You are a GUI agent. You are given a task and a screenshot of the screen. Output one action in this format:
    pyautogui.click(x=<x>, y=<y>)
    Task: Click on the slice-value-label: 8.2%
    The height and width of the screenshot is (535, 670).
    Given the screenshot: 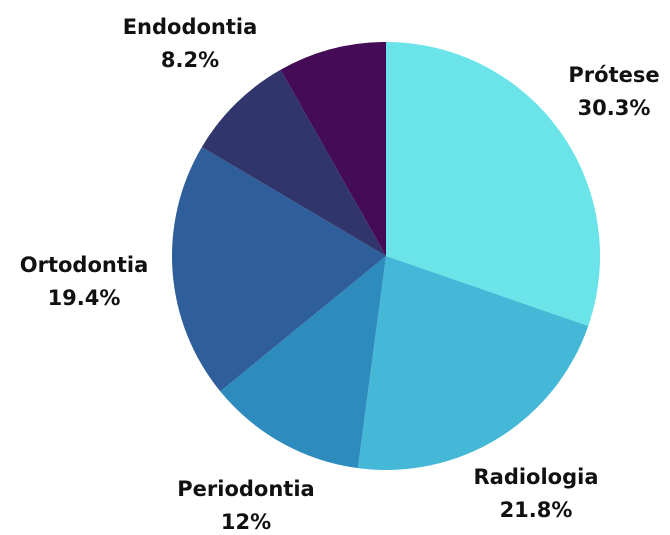 What is the action you would take?
    pyautogui.click(x=190, y=60)
    